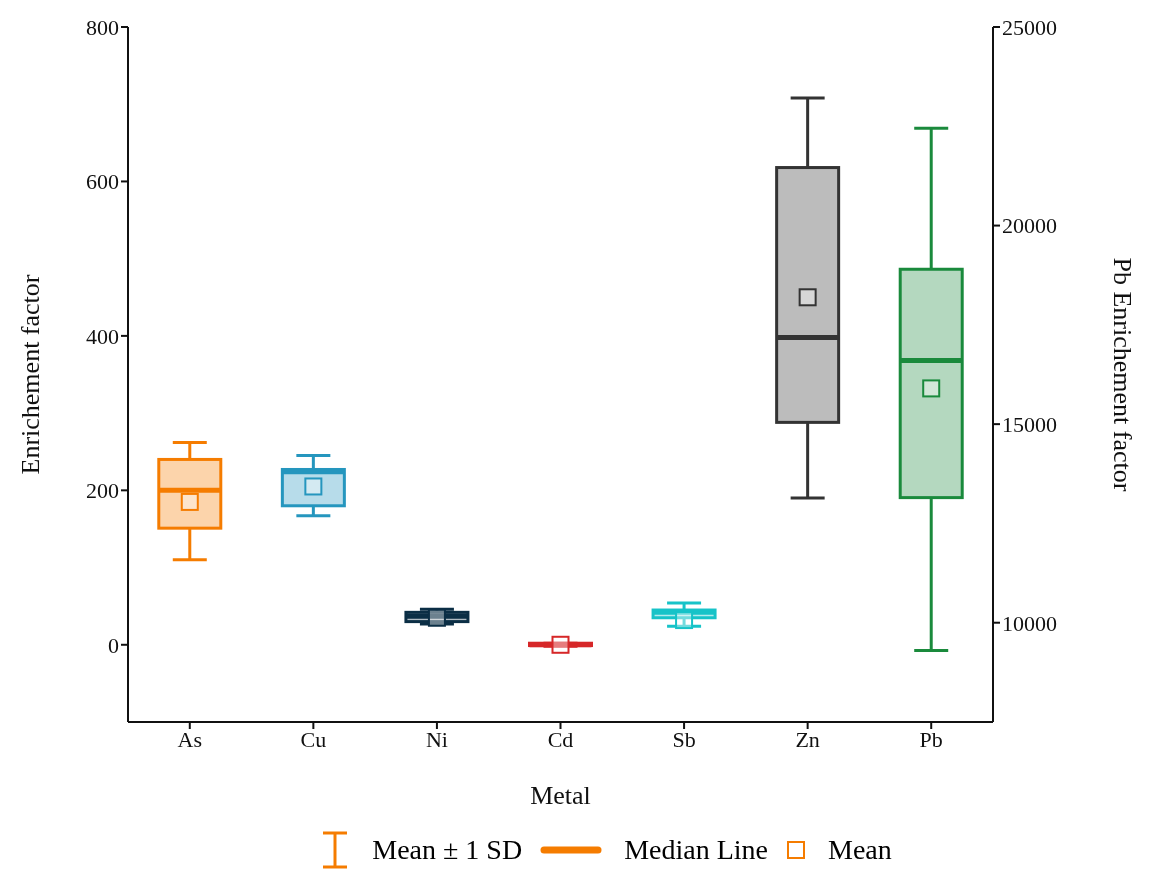 The image size is (1152, 875). Describe the element at coordinates (1122, 374) in the screenshot. I see `y2-axis-title: Pb Enrichement factor` at that location.